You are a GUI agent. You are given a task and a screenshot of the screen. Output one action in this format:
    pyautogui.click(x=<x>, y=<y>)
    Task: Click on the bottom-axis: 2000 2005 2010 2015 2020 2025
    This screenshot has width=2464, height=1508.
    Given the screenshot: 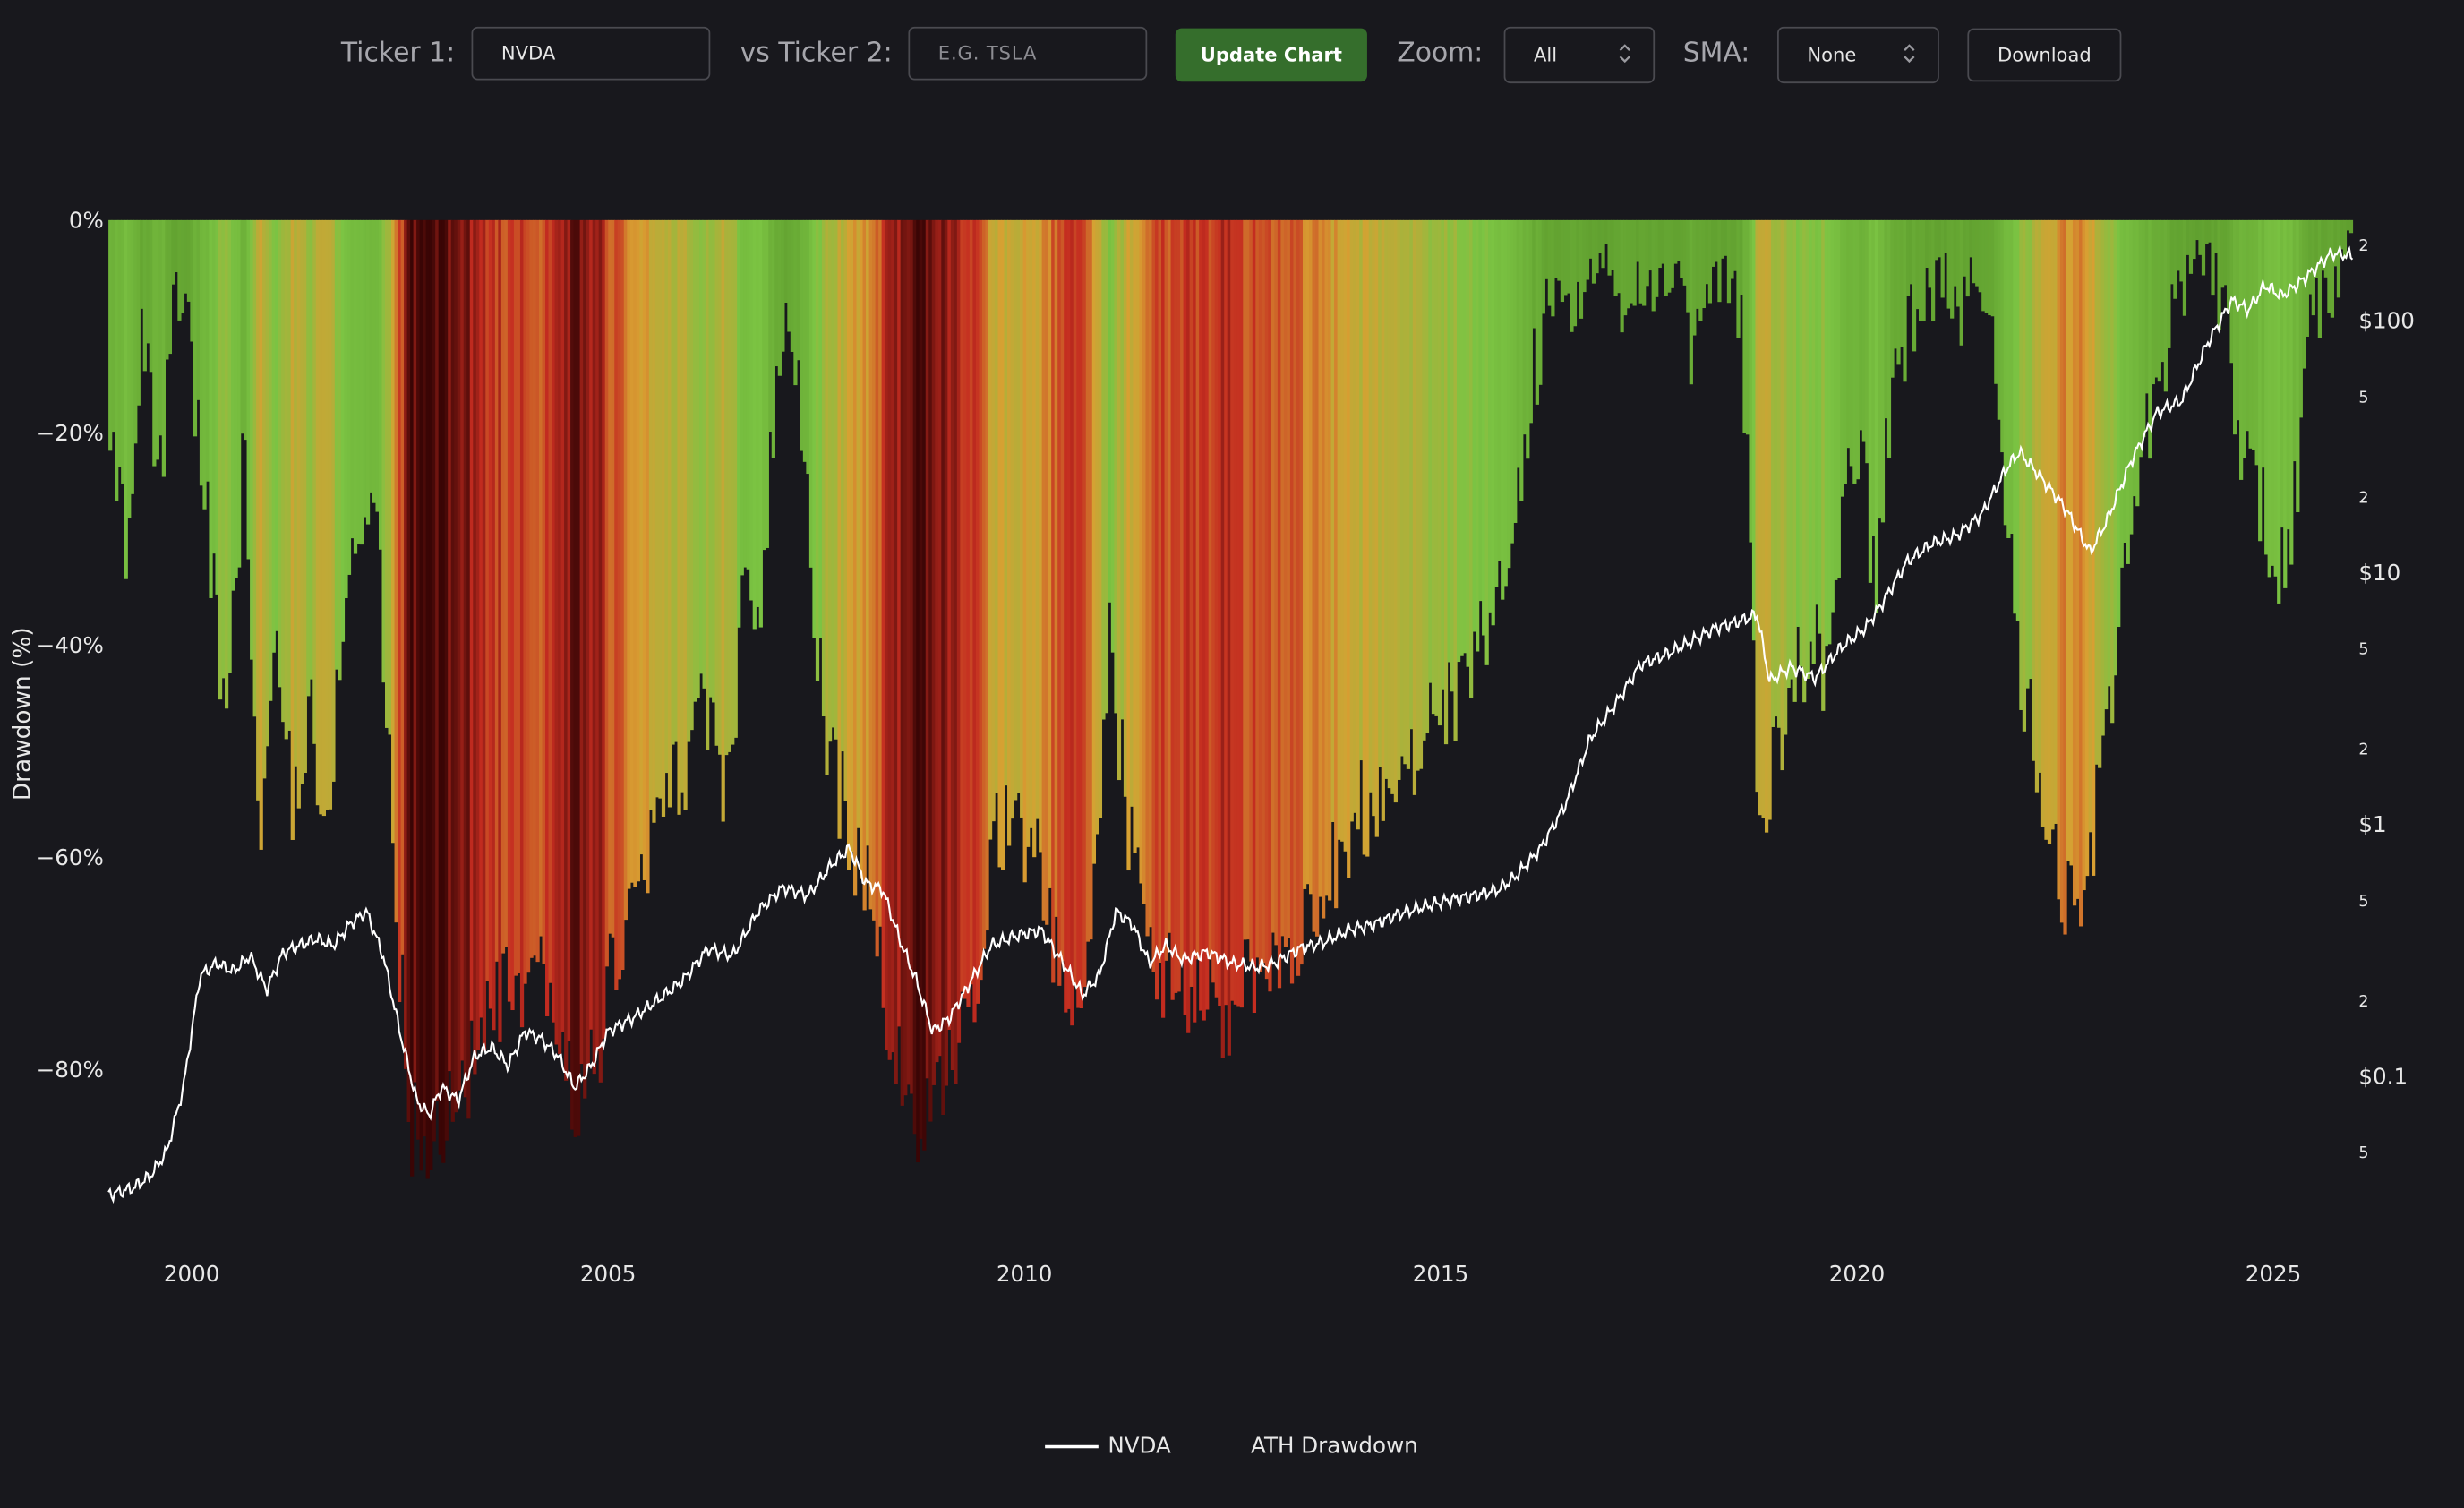 What is the action you would take?
    pyautogui.click(x=1232, y=1274)
    